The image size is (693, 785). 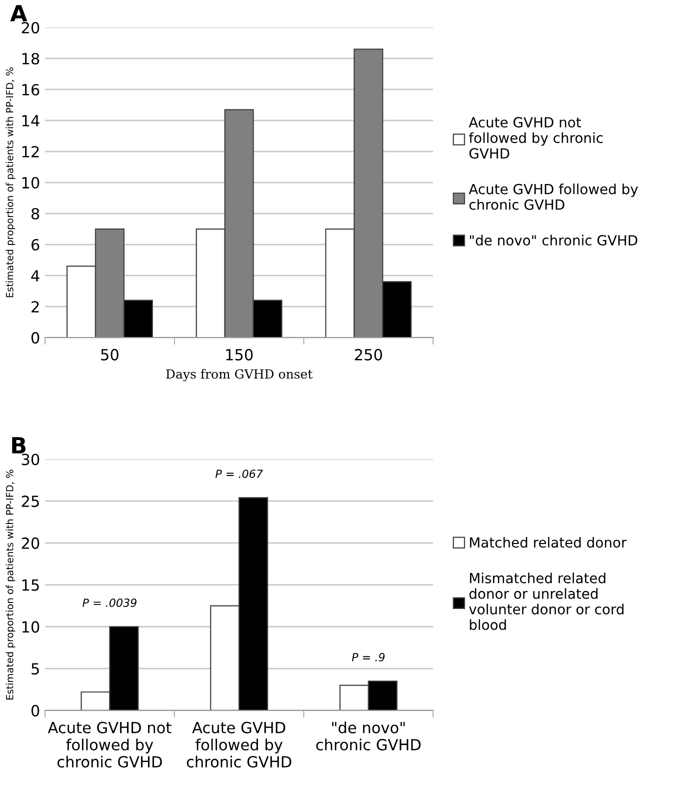 I want to click on x-tick-label: 250, so click(x=368, y=354).